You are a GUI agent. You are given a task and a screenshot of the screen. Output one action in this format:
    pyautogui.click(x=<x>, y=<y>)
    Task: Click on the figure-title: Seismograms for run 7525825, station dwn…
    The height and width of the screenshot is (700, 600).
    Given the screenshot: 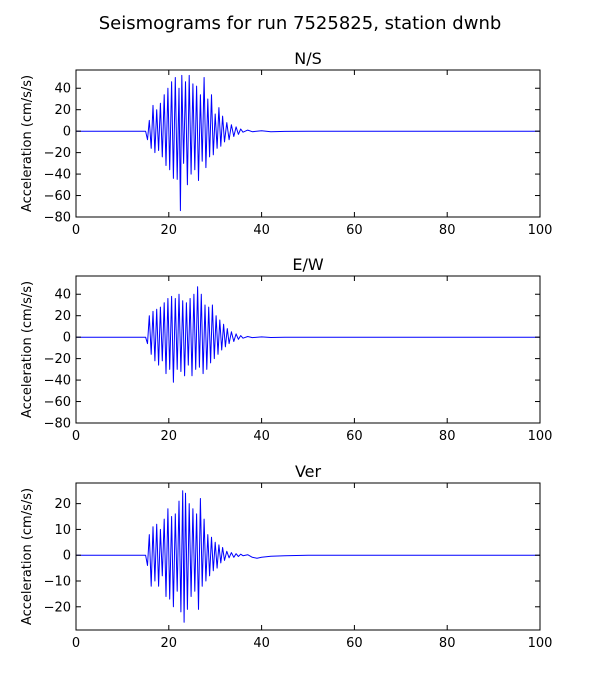 What is the action you would take?
    pyautogui.click(x=300, y=23)
    